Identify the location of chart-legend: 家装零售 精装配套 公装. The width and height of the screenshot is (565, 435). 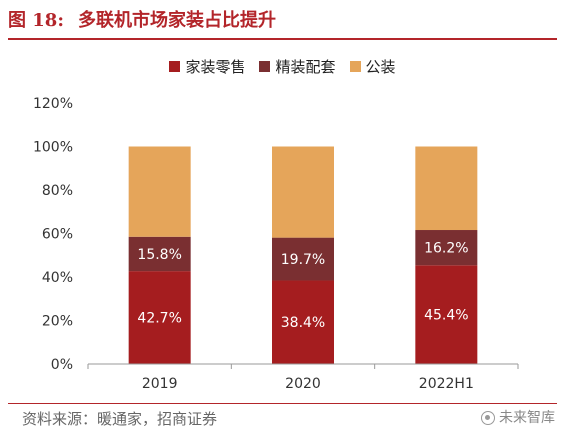
(282, 66).